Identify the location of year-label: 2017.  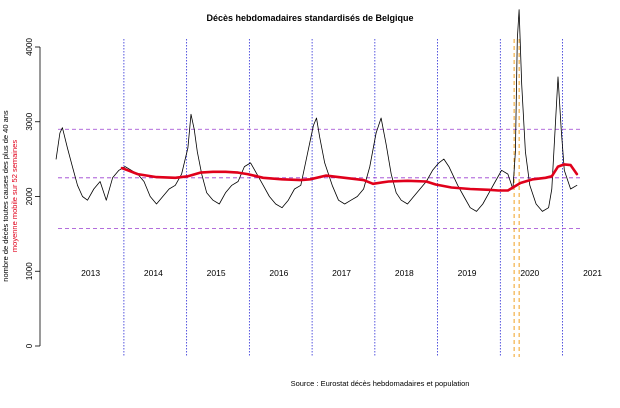
(341, 273).